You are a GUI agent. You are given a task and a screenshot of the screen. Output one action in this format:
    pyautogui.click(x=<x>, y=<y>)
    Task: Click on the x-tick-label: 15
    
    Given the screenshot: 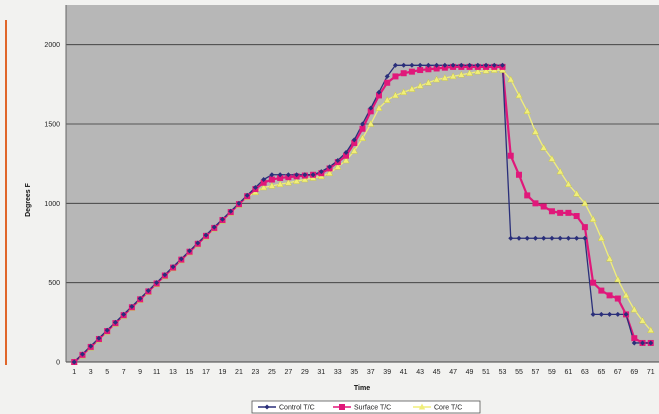 What is the action you would take?
    pyautogui.click(x=190, y=372)
    